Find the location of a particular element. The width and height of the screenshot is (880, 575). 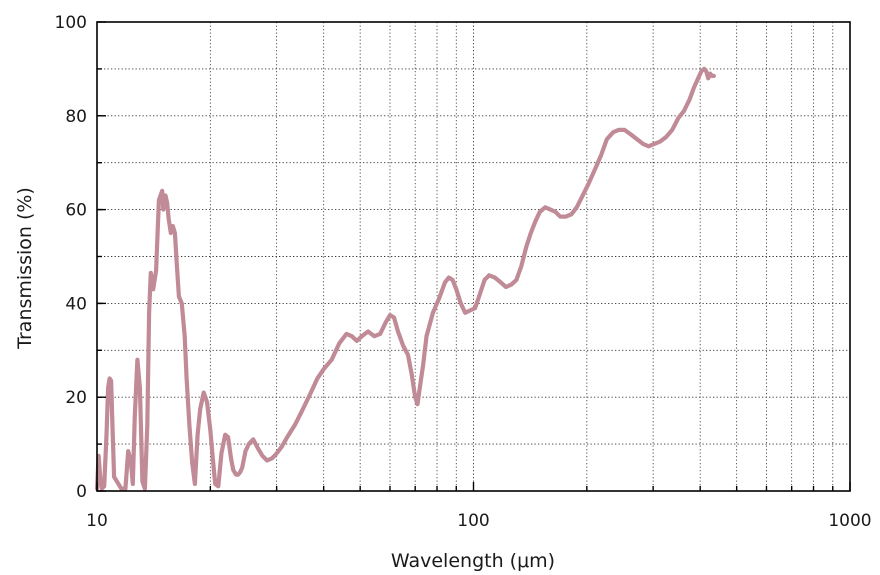

y-tick-label: 60 is located at coordinates (76, 211).